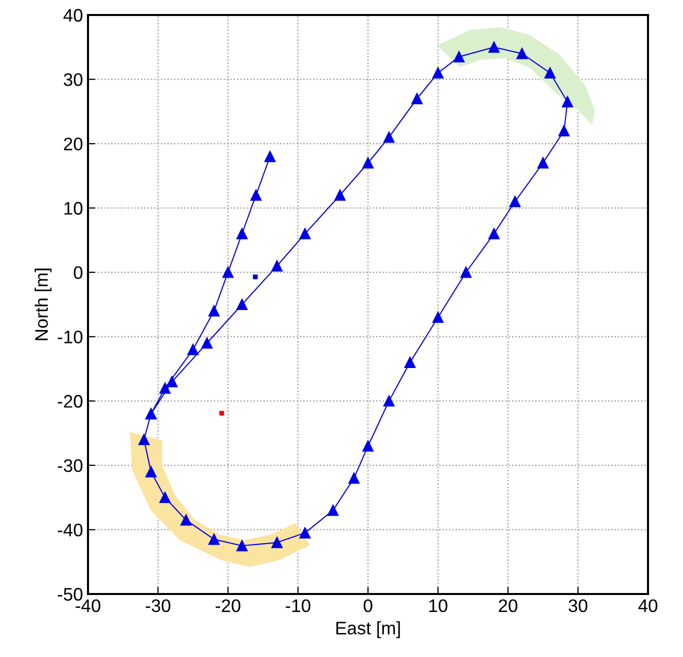 The width and height of the screenshot is (683, 657). Describe the element at coordinates (508, 605) in the screenshot. I see `x-tick-label: 20` at that location.